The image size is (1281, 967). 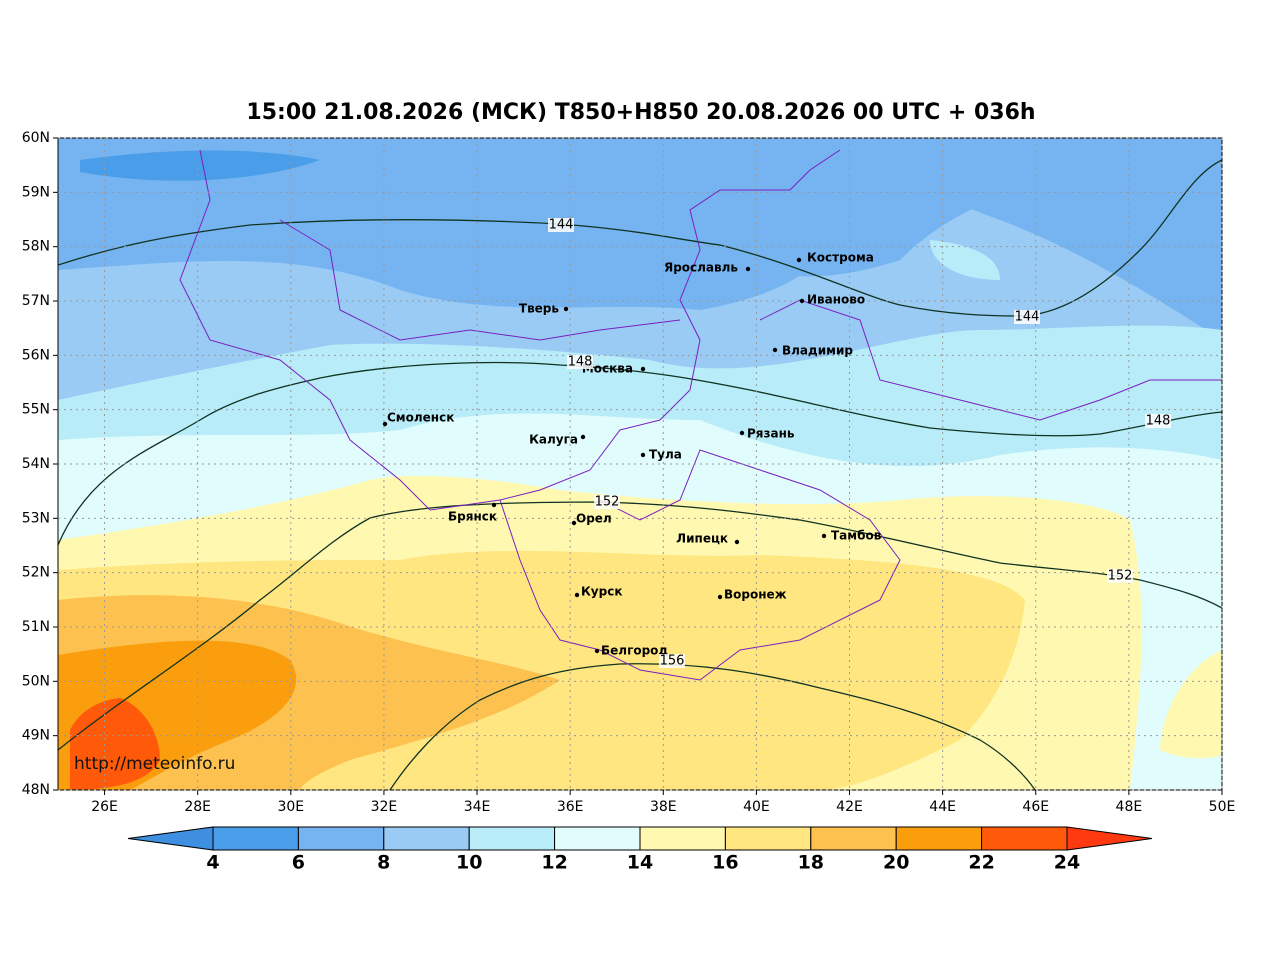 What do you see at coordinates (755, 595) in the screenshot?
I see `city-label: Воронеж` at bounding box center [755, 595].